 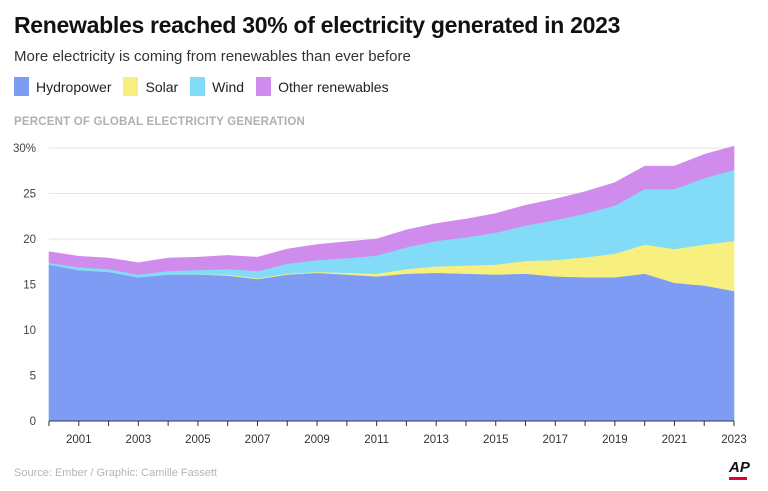 I want to click on legend: Hydropower Solar Wind Other renewables, so click(x=207, y=86).